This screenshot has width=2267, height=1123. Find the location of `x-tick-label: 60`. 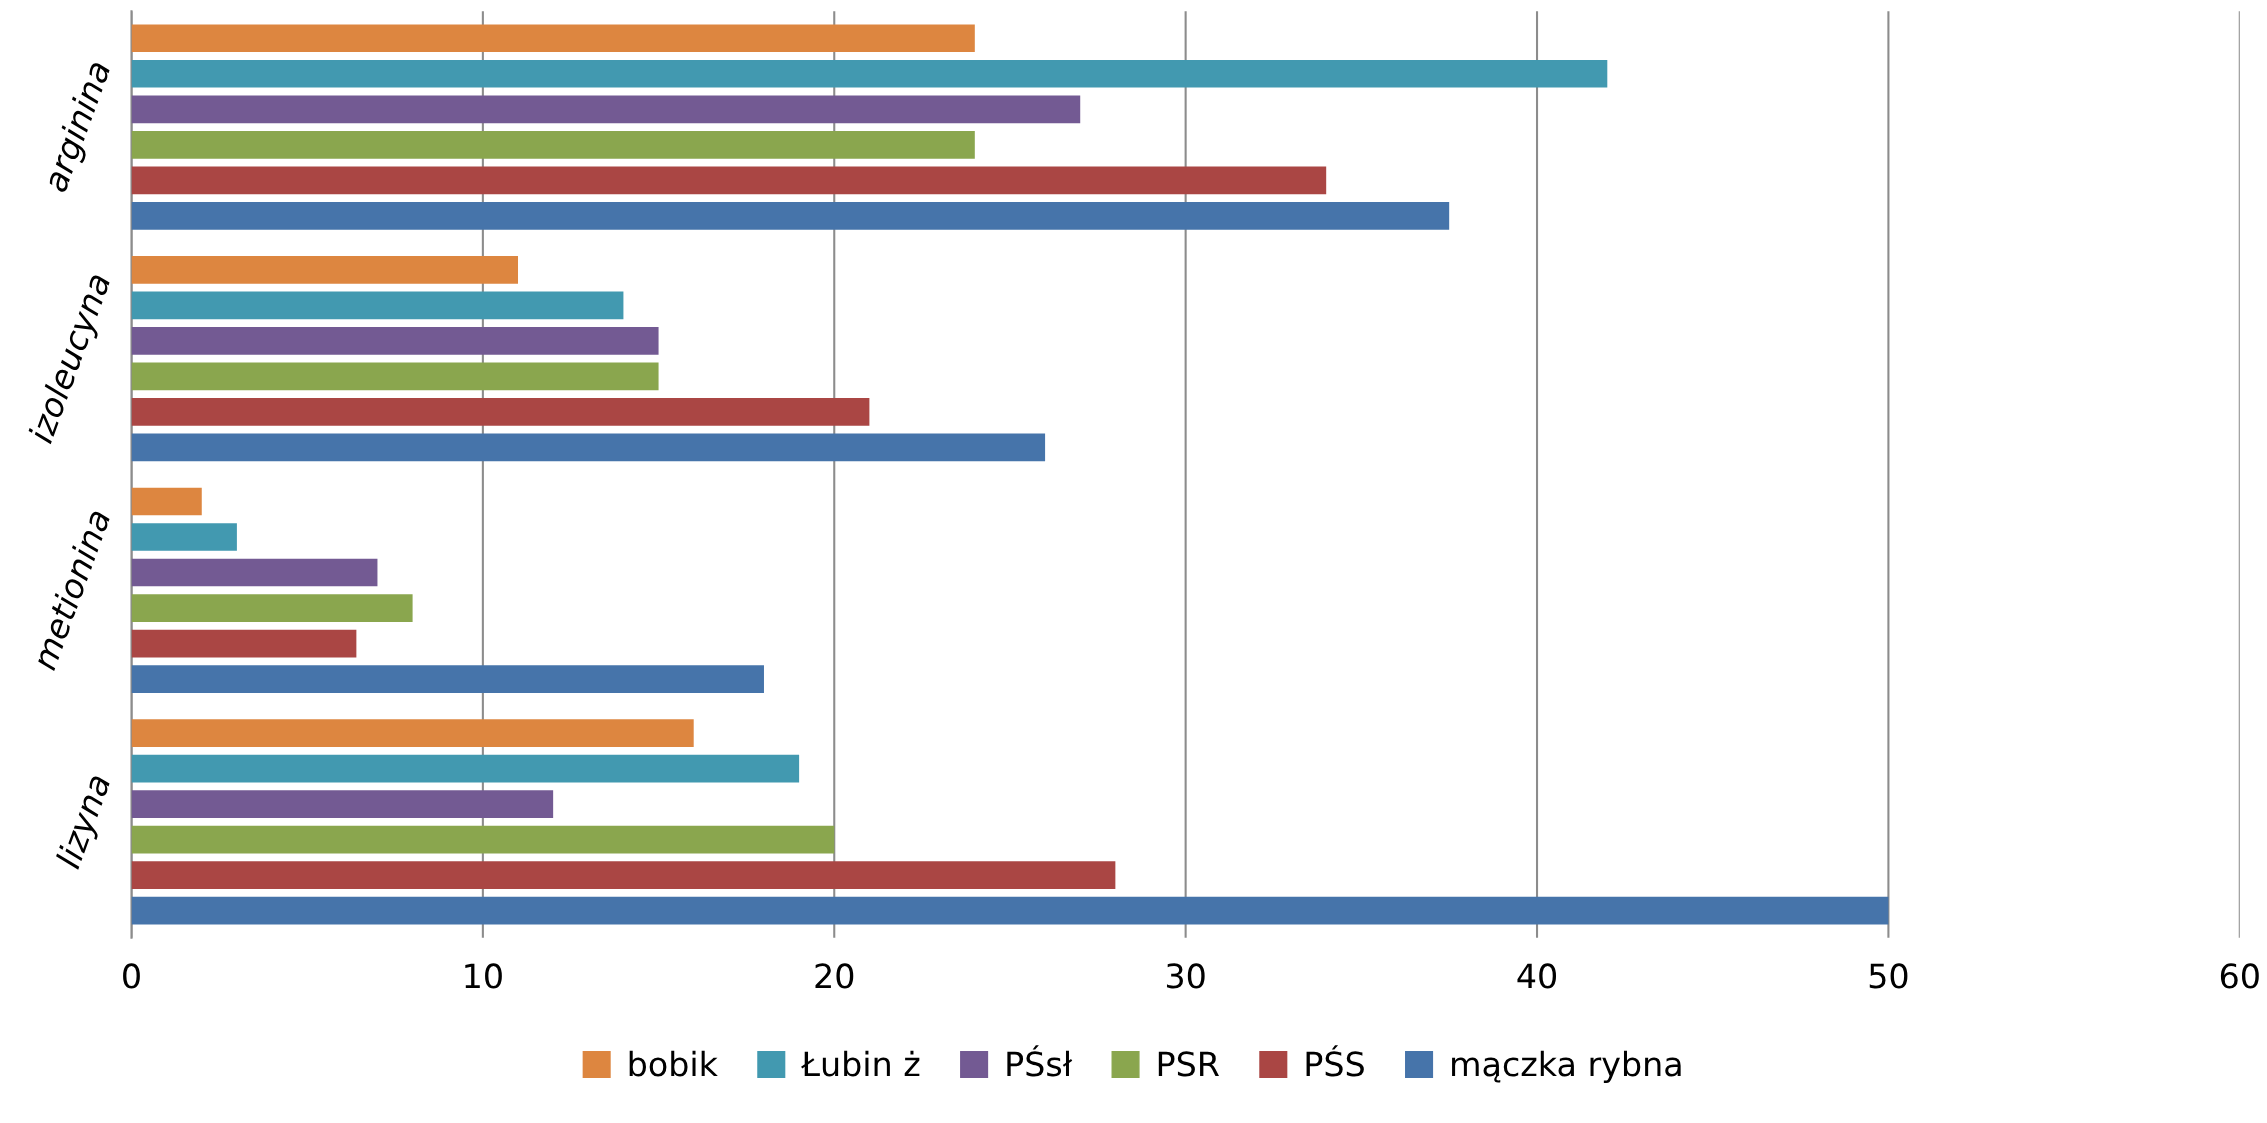

x-tick-label: 60 is located at coordinates (2239, 976).